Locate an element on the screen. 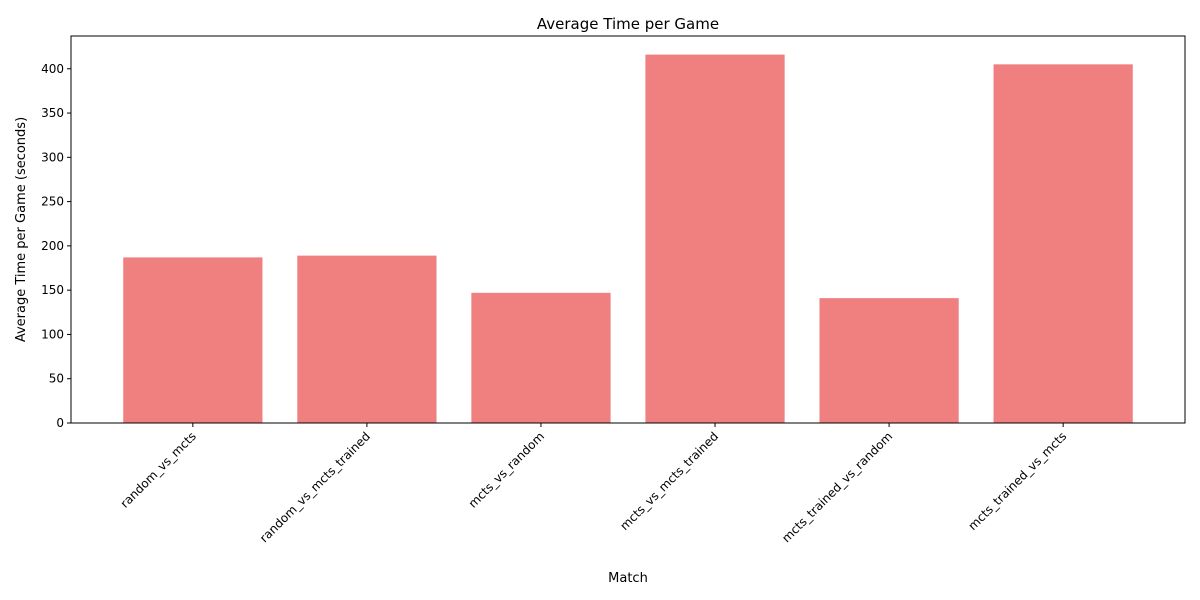 The height and width of the screenshot is (600, 1200). x-tick-label: random_vs_mcts is located at coordinates (158, 469).